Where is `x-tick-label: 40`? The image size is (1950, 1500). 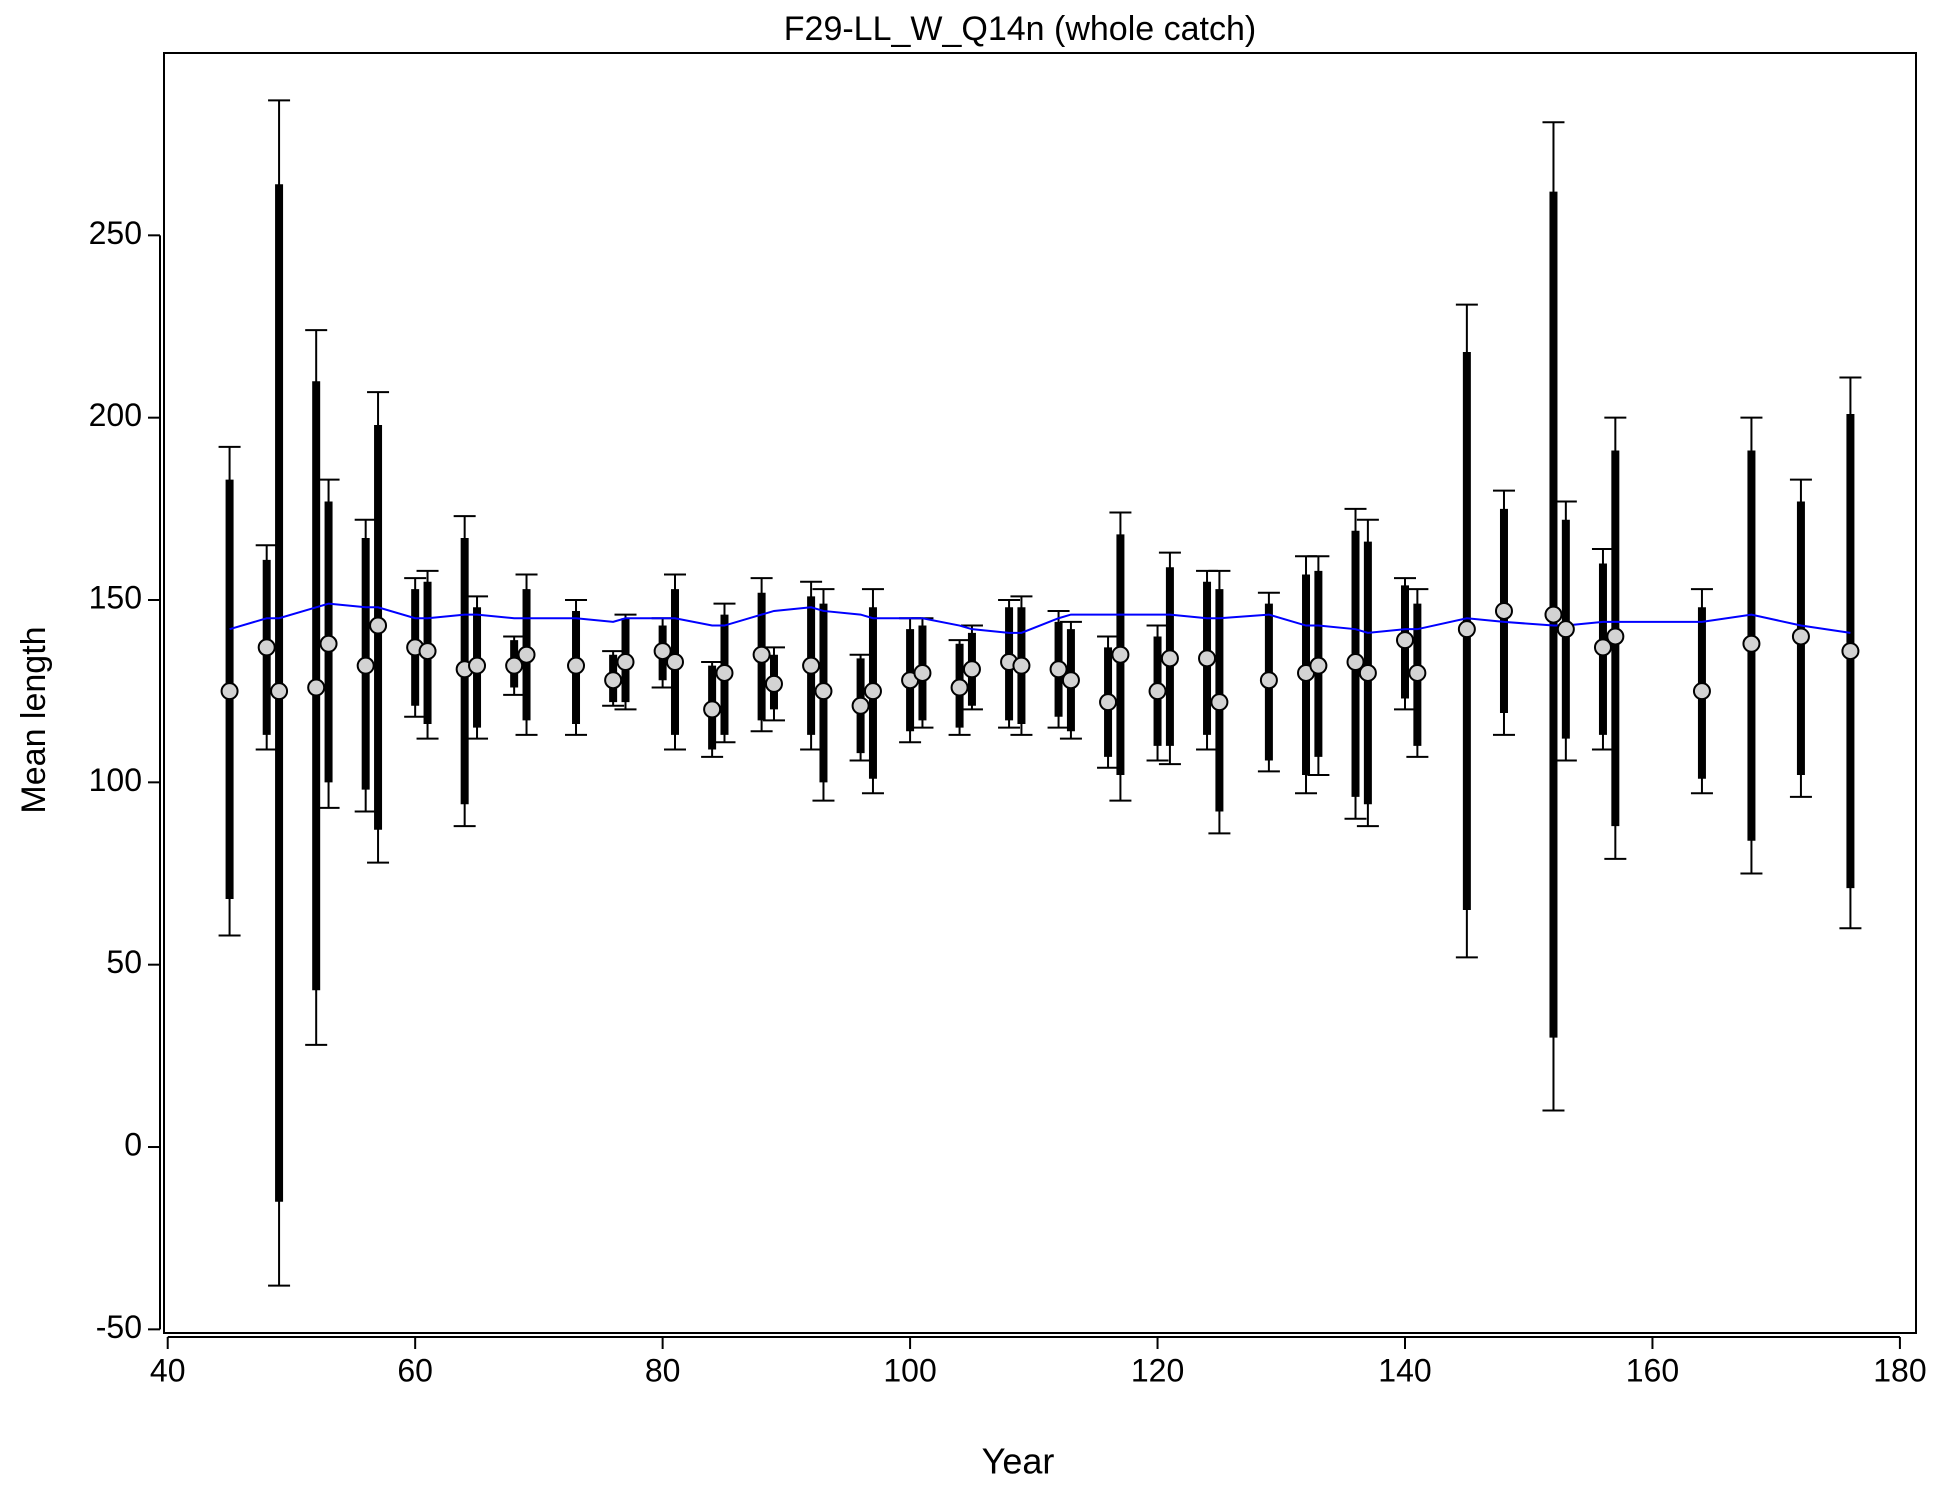 x-tick-label: 40 is located at coordinates (168, 1370).